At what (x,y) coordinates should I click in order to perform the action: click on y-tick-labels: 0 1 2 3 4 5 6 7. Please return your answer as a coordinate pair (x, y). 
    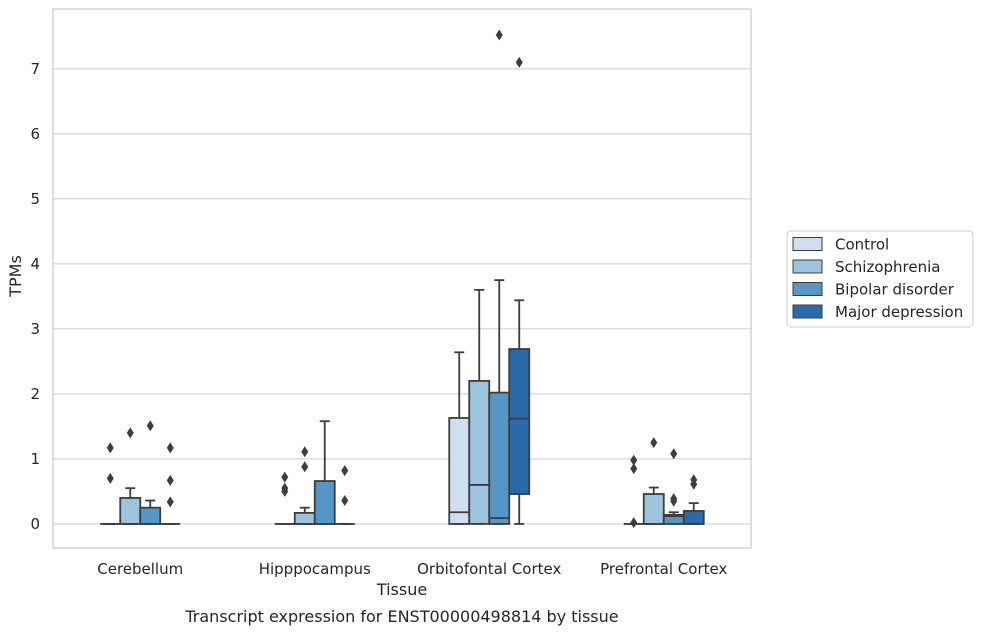
    Looking at the image, I should click on (35, 296).